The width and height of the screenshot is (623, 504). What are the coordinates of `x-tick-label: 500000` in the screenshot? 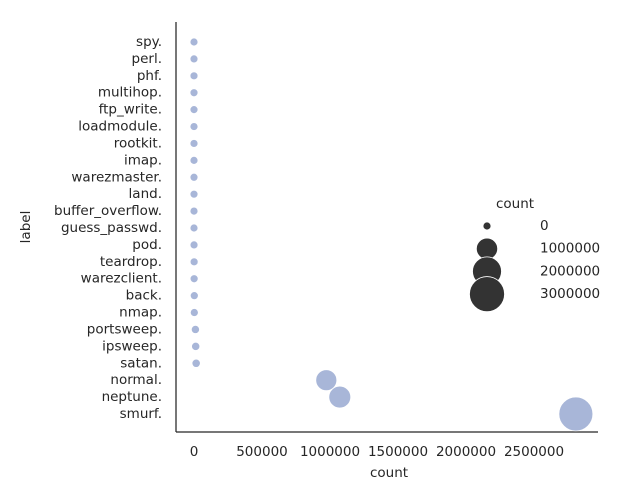 It's located at (262, 452).